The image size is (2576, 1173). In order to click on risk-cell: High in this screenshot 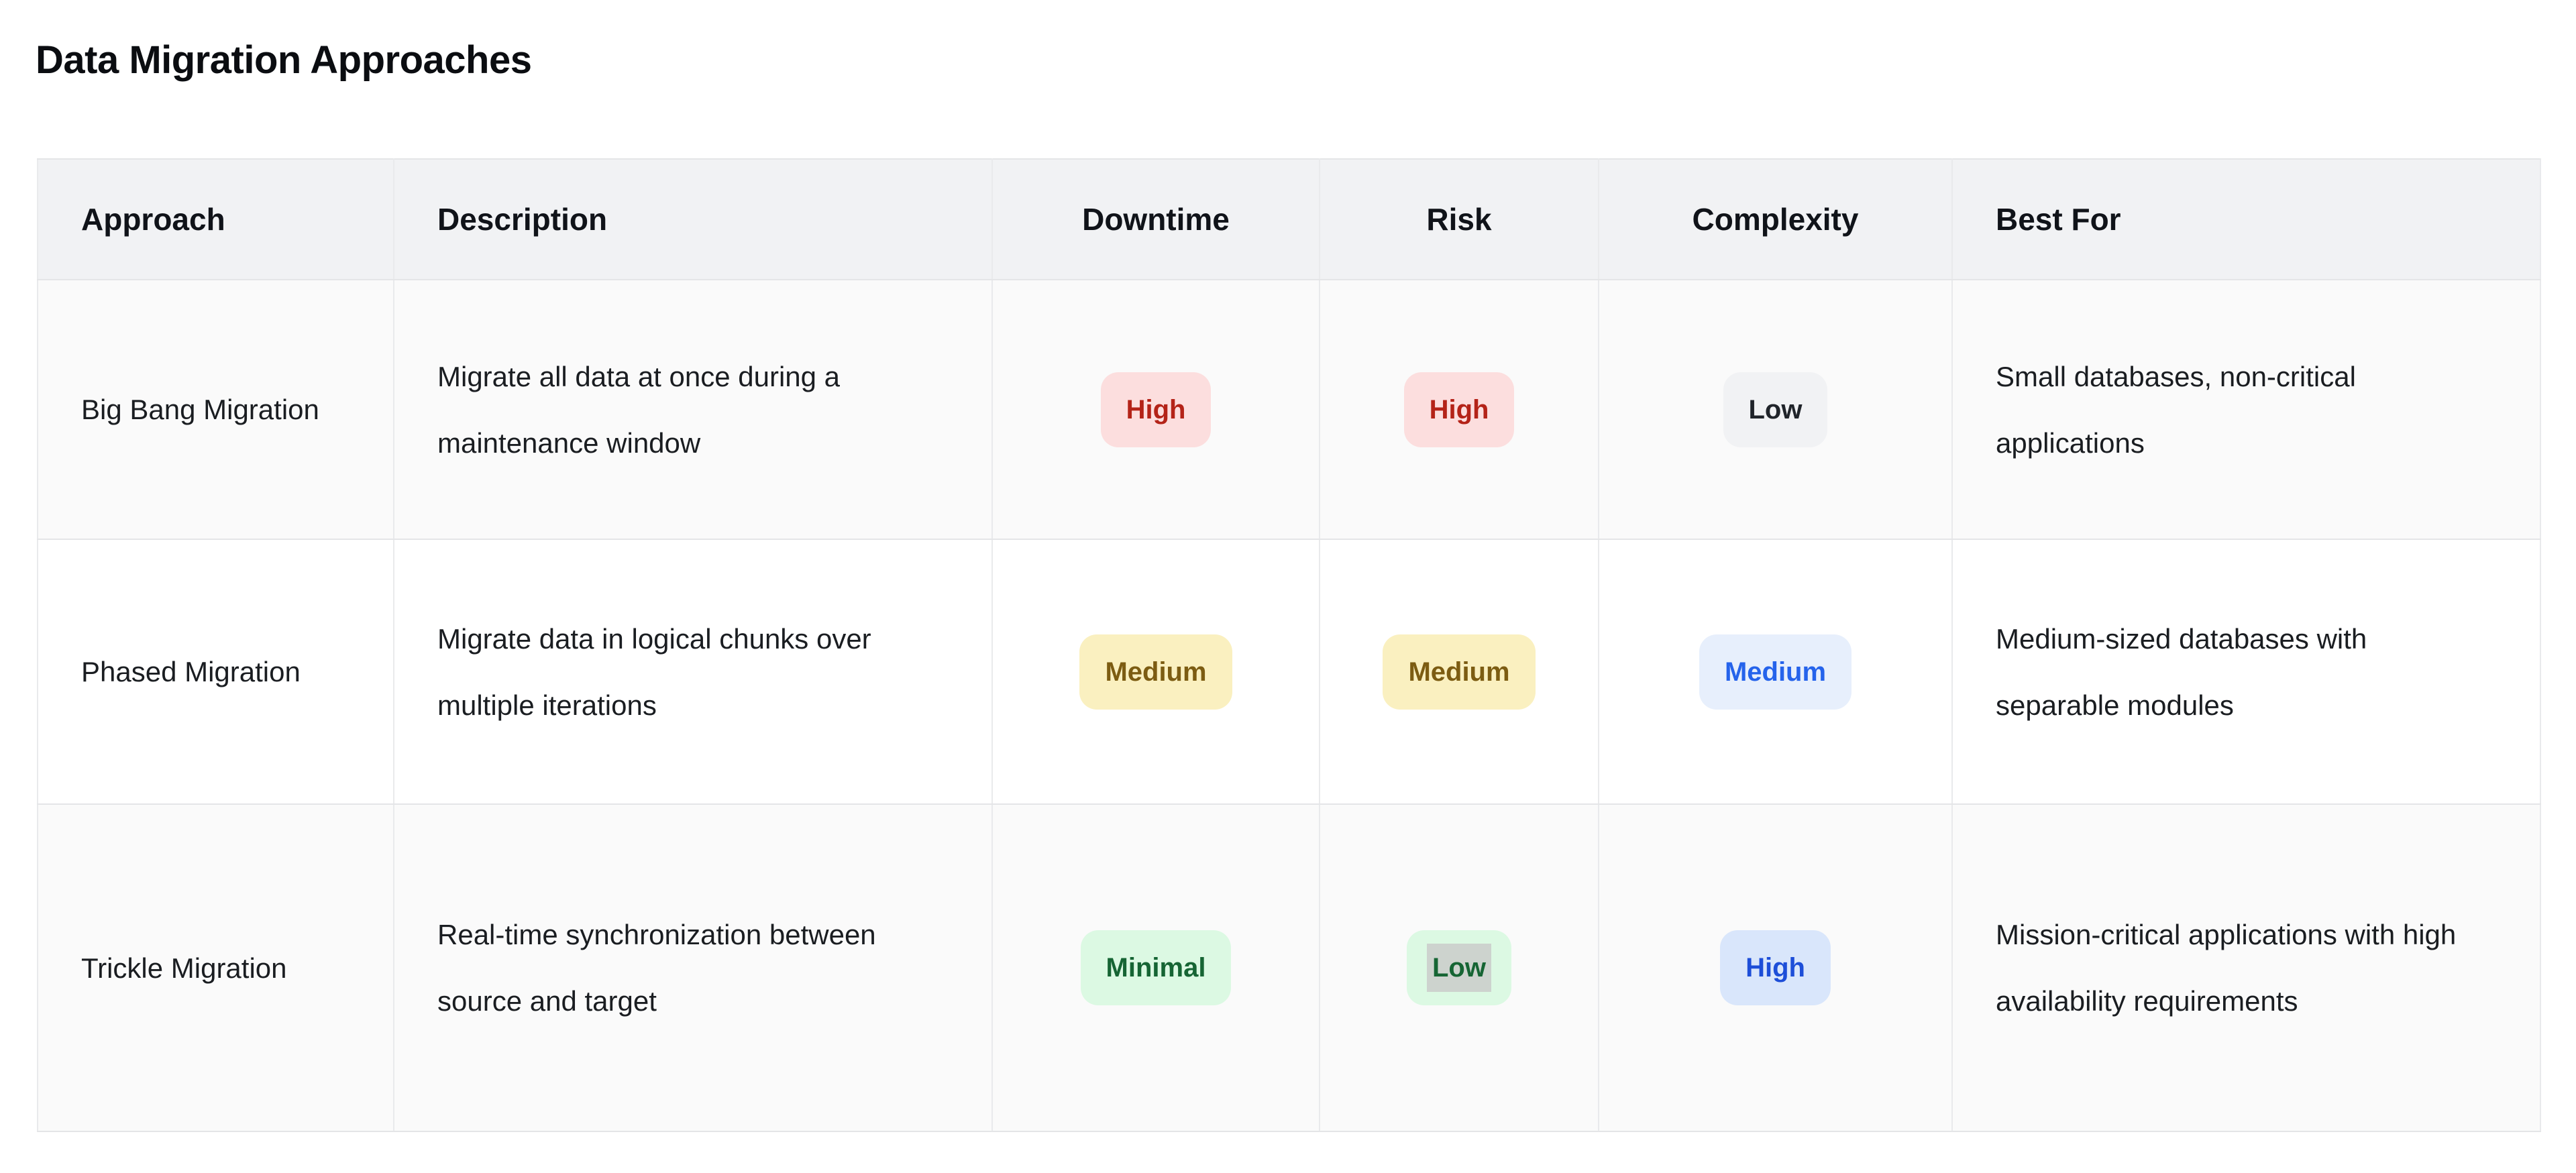, I will do `click(1459, 410)`.